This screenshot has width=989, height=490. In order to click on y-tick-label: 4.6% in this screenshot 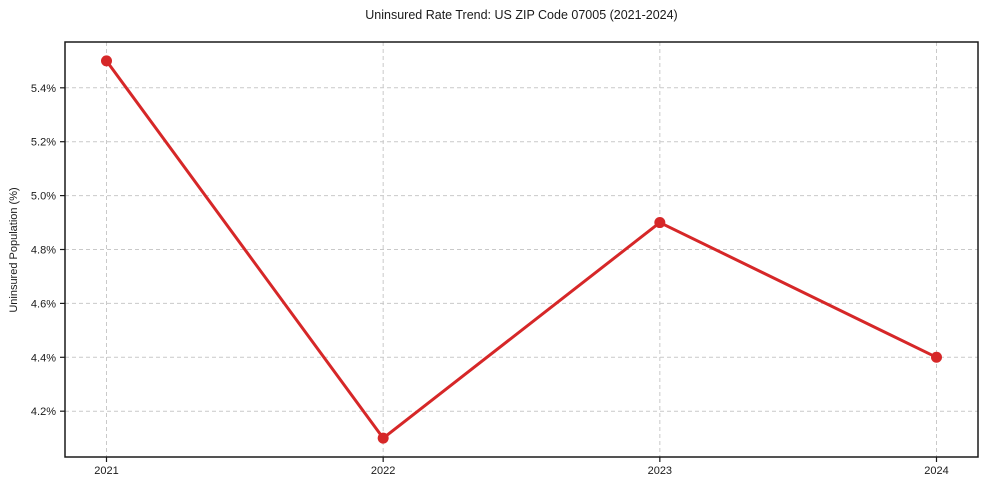, I will do `click(43, 304)`.